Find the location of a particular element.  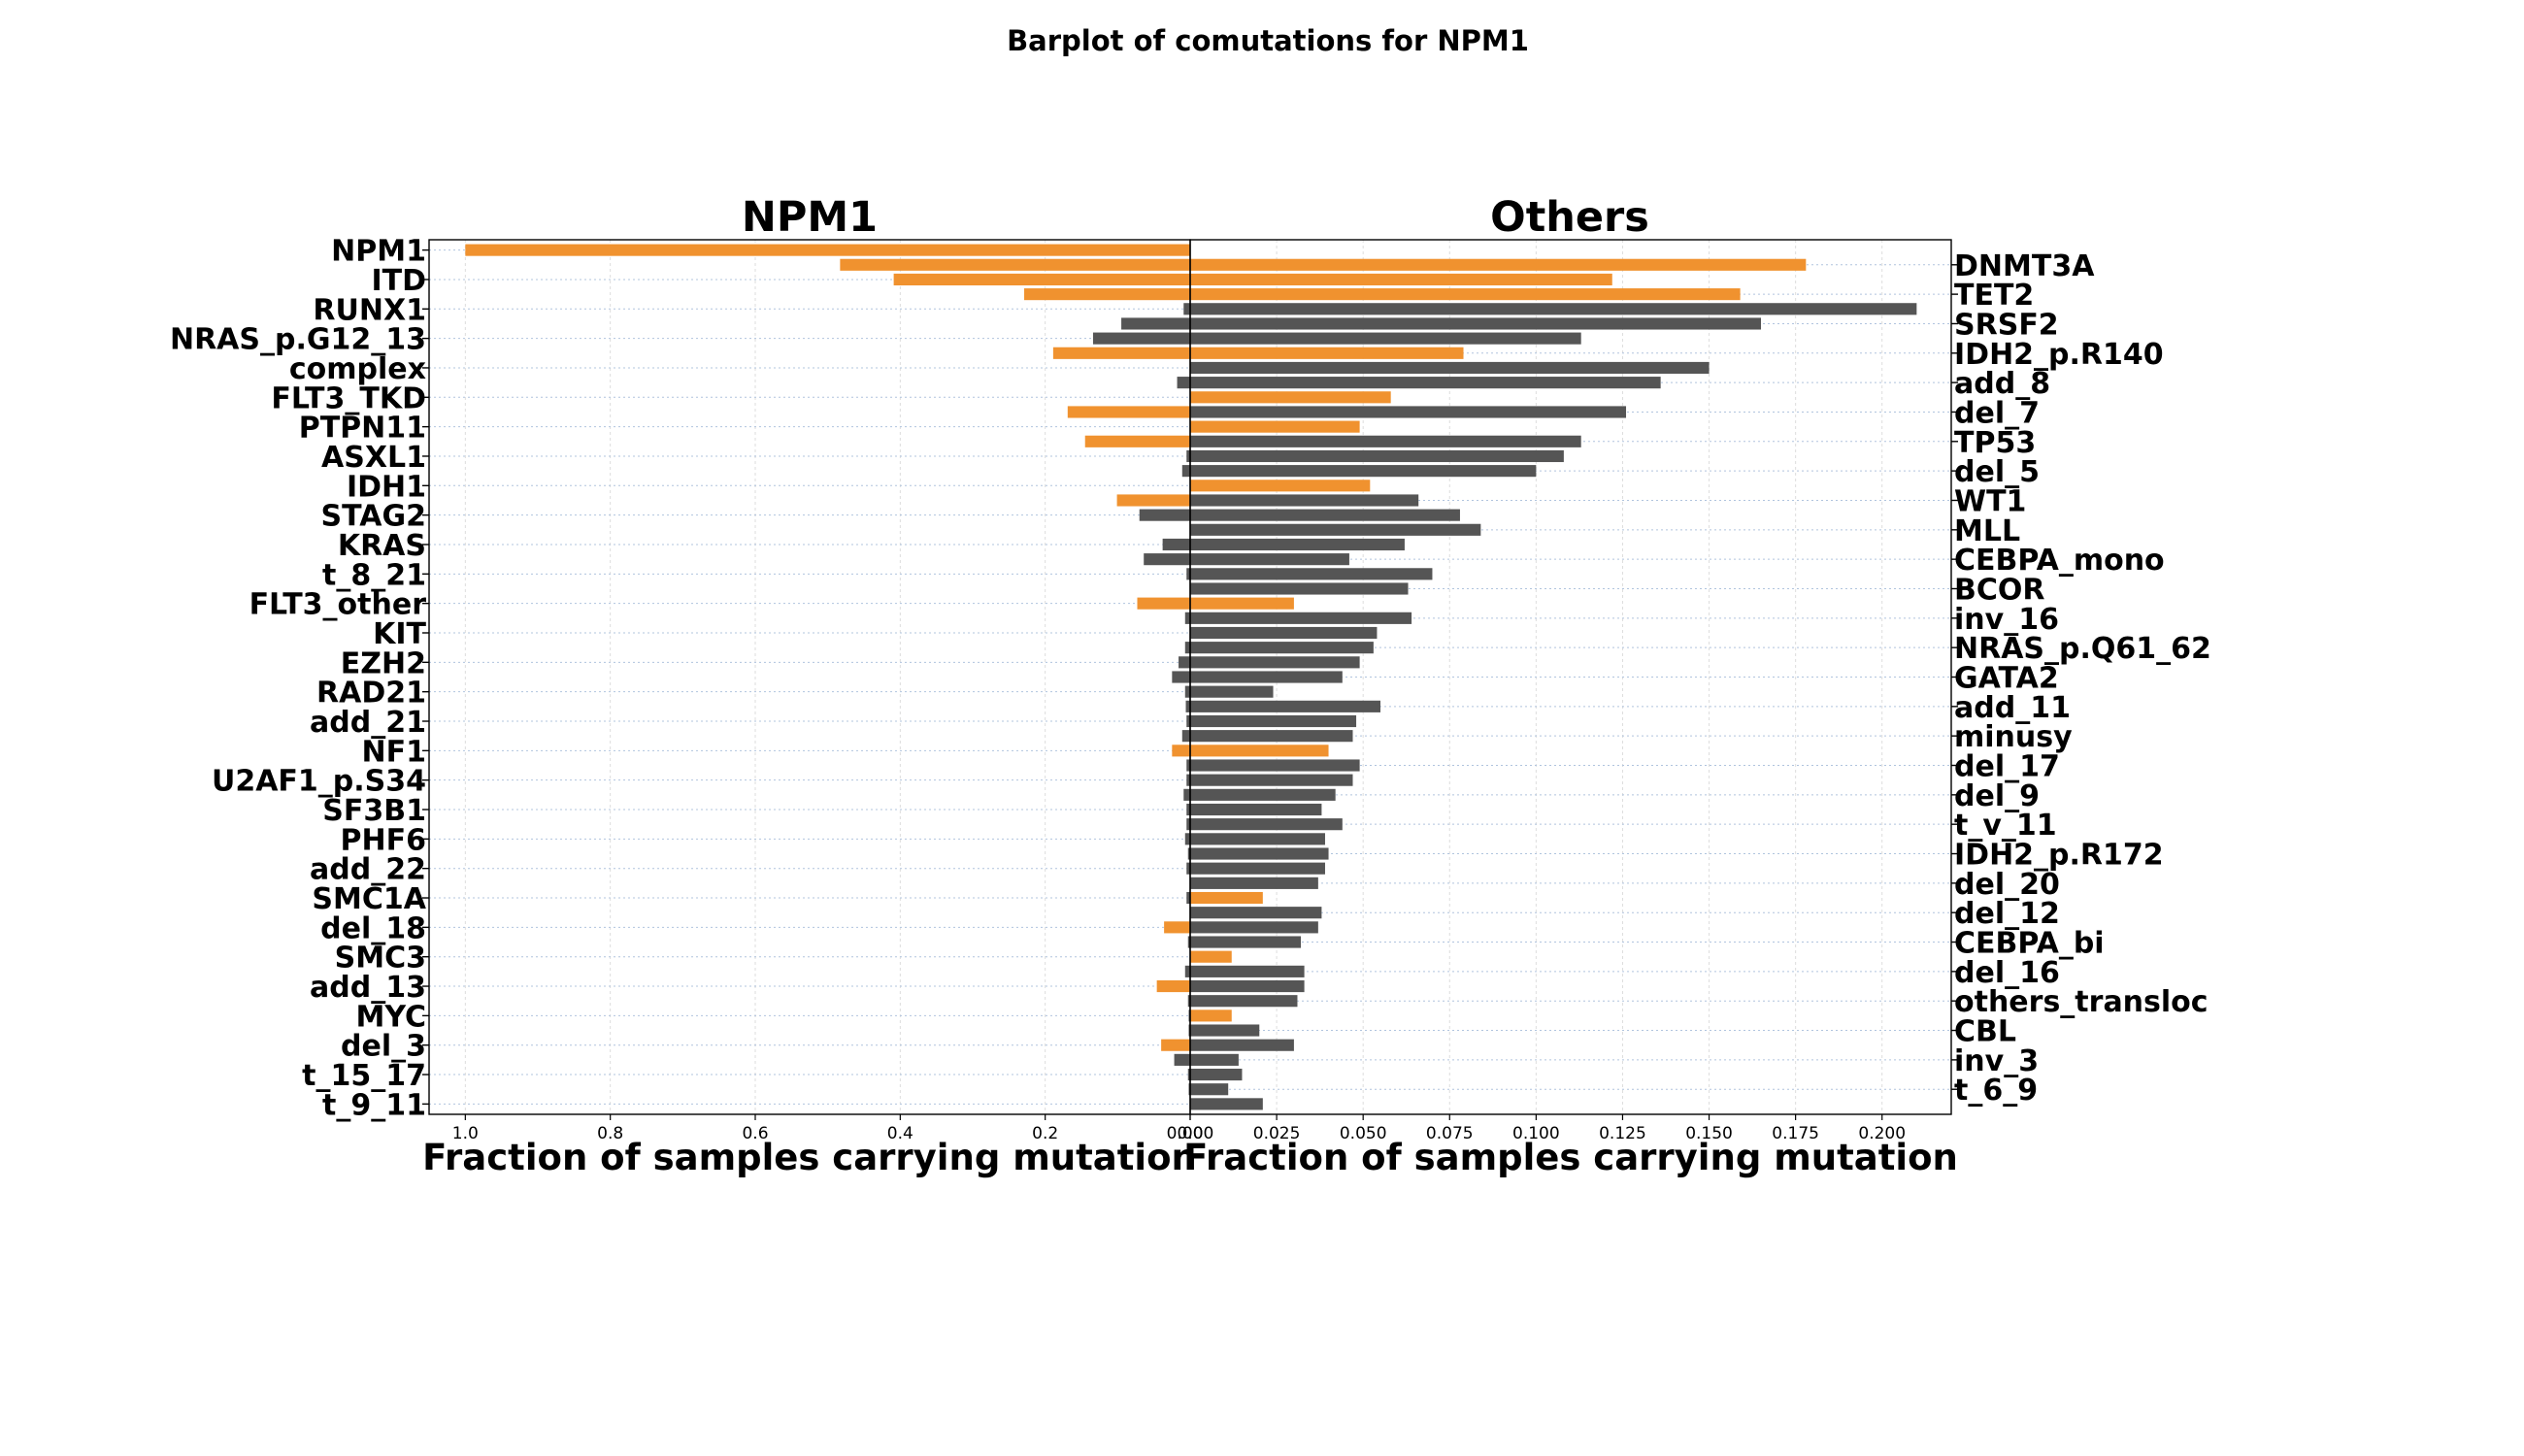

right-category-label: add_8 is located at coordinates (2002, 384).